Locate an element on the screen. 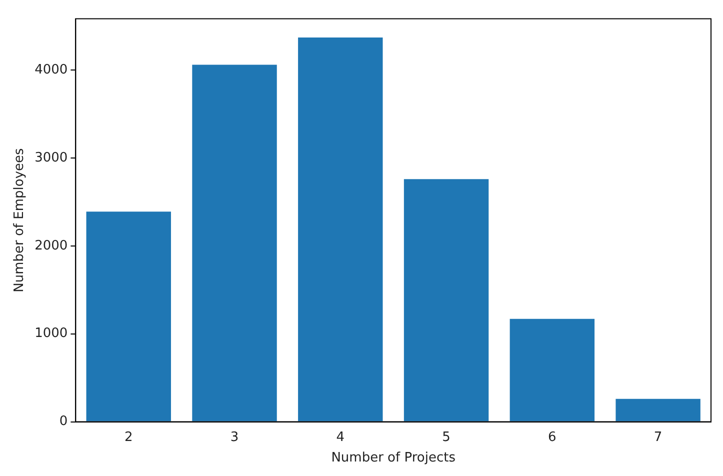  x-tick-label: 4 is located at coordinates (340, 437).